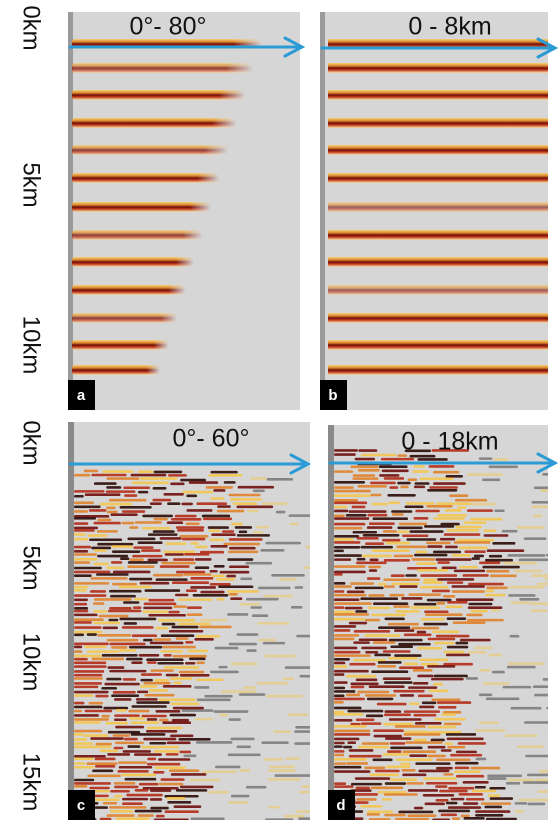 Image resolution: width=560 pixels, height=828 pixels. What do you see at coordinates (31, 567) in the screenshot?
I see `depth-label: 5km` at bounding box center [31, 567].